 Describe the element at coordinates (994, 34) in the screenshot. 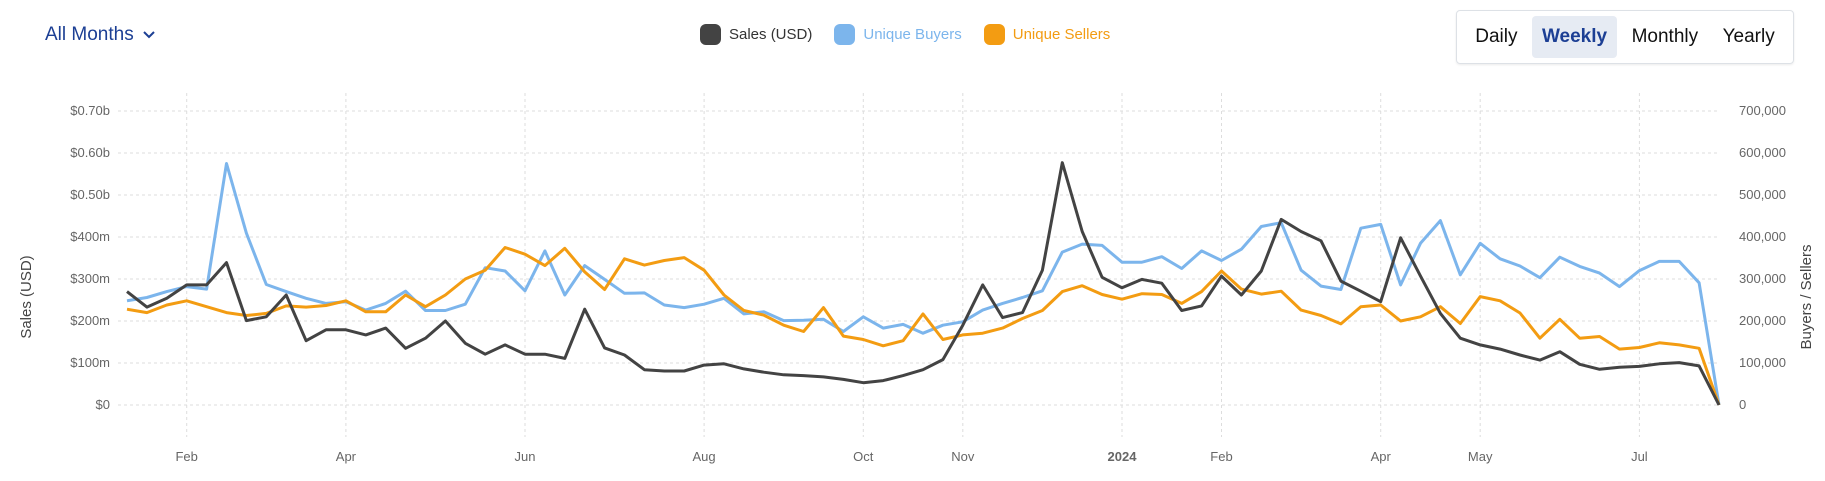

I see `sellers-swatch-icon` at that location.